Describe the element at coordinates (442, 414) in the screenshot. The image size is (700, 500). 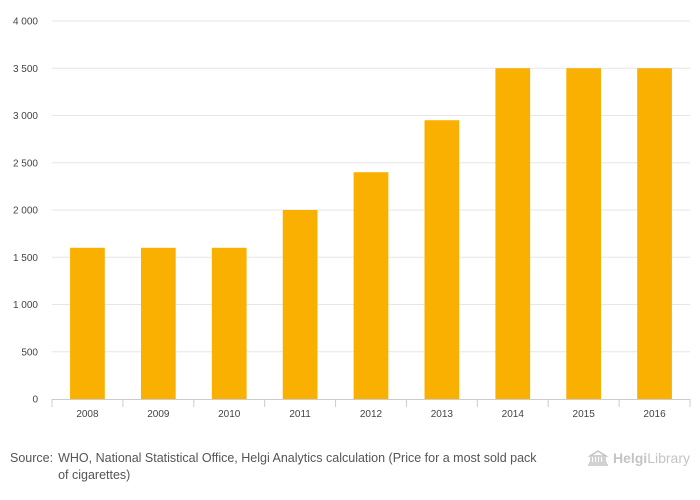
I see `x-tick-label: 2013` at that location.